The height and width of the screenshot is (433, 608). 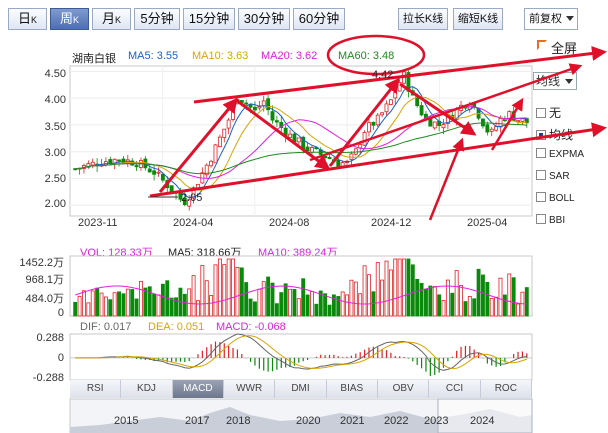 I want to click on timeline-year: 2020, so click(x=308, y=421).